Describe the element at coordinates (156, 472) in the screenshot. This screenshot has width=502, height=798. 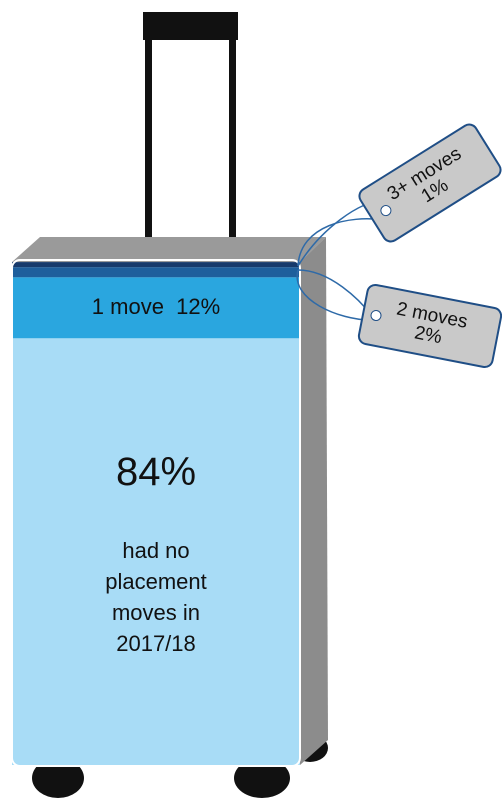
I see `value-label: 84%` at that location.